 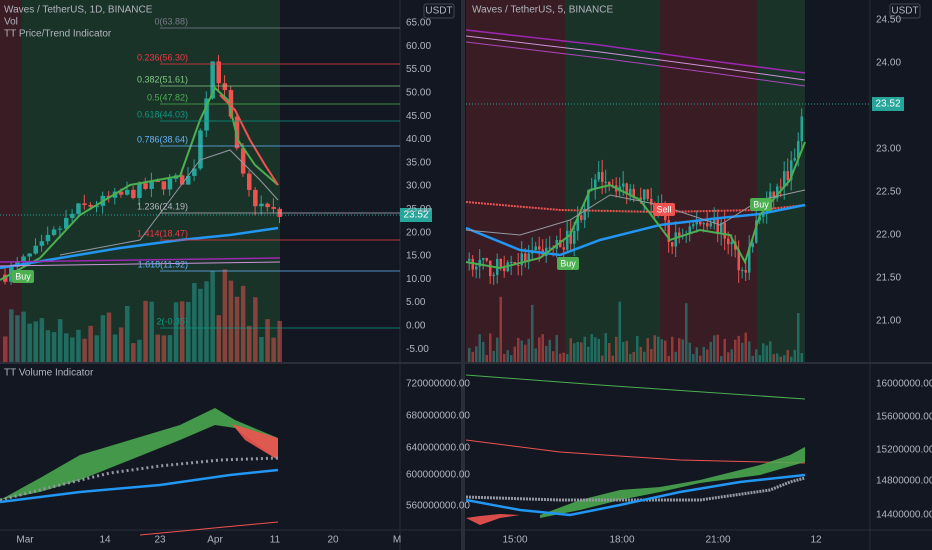 I want to click on price-tag-box, so click(x=888, y=104).